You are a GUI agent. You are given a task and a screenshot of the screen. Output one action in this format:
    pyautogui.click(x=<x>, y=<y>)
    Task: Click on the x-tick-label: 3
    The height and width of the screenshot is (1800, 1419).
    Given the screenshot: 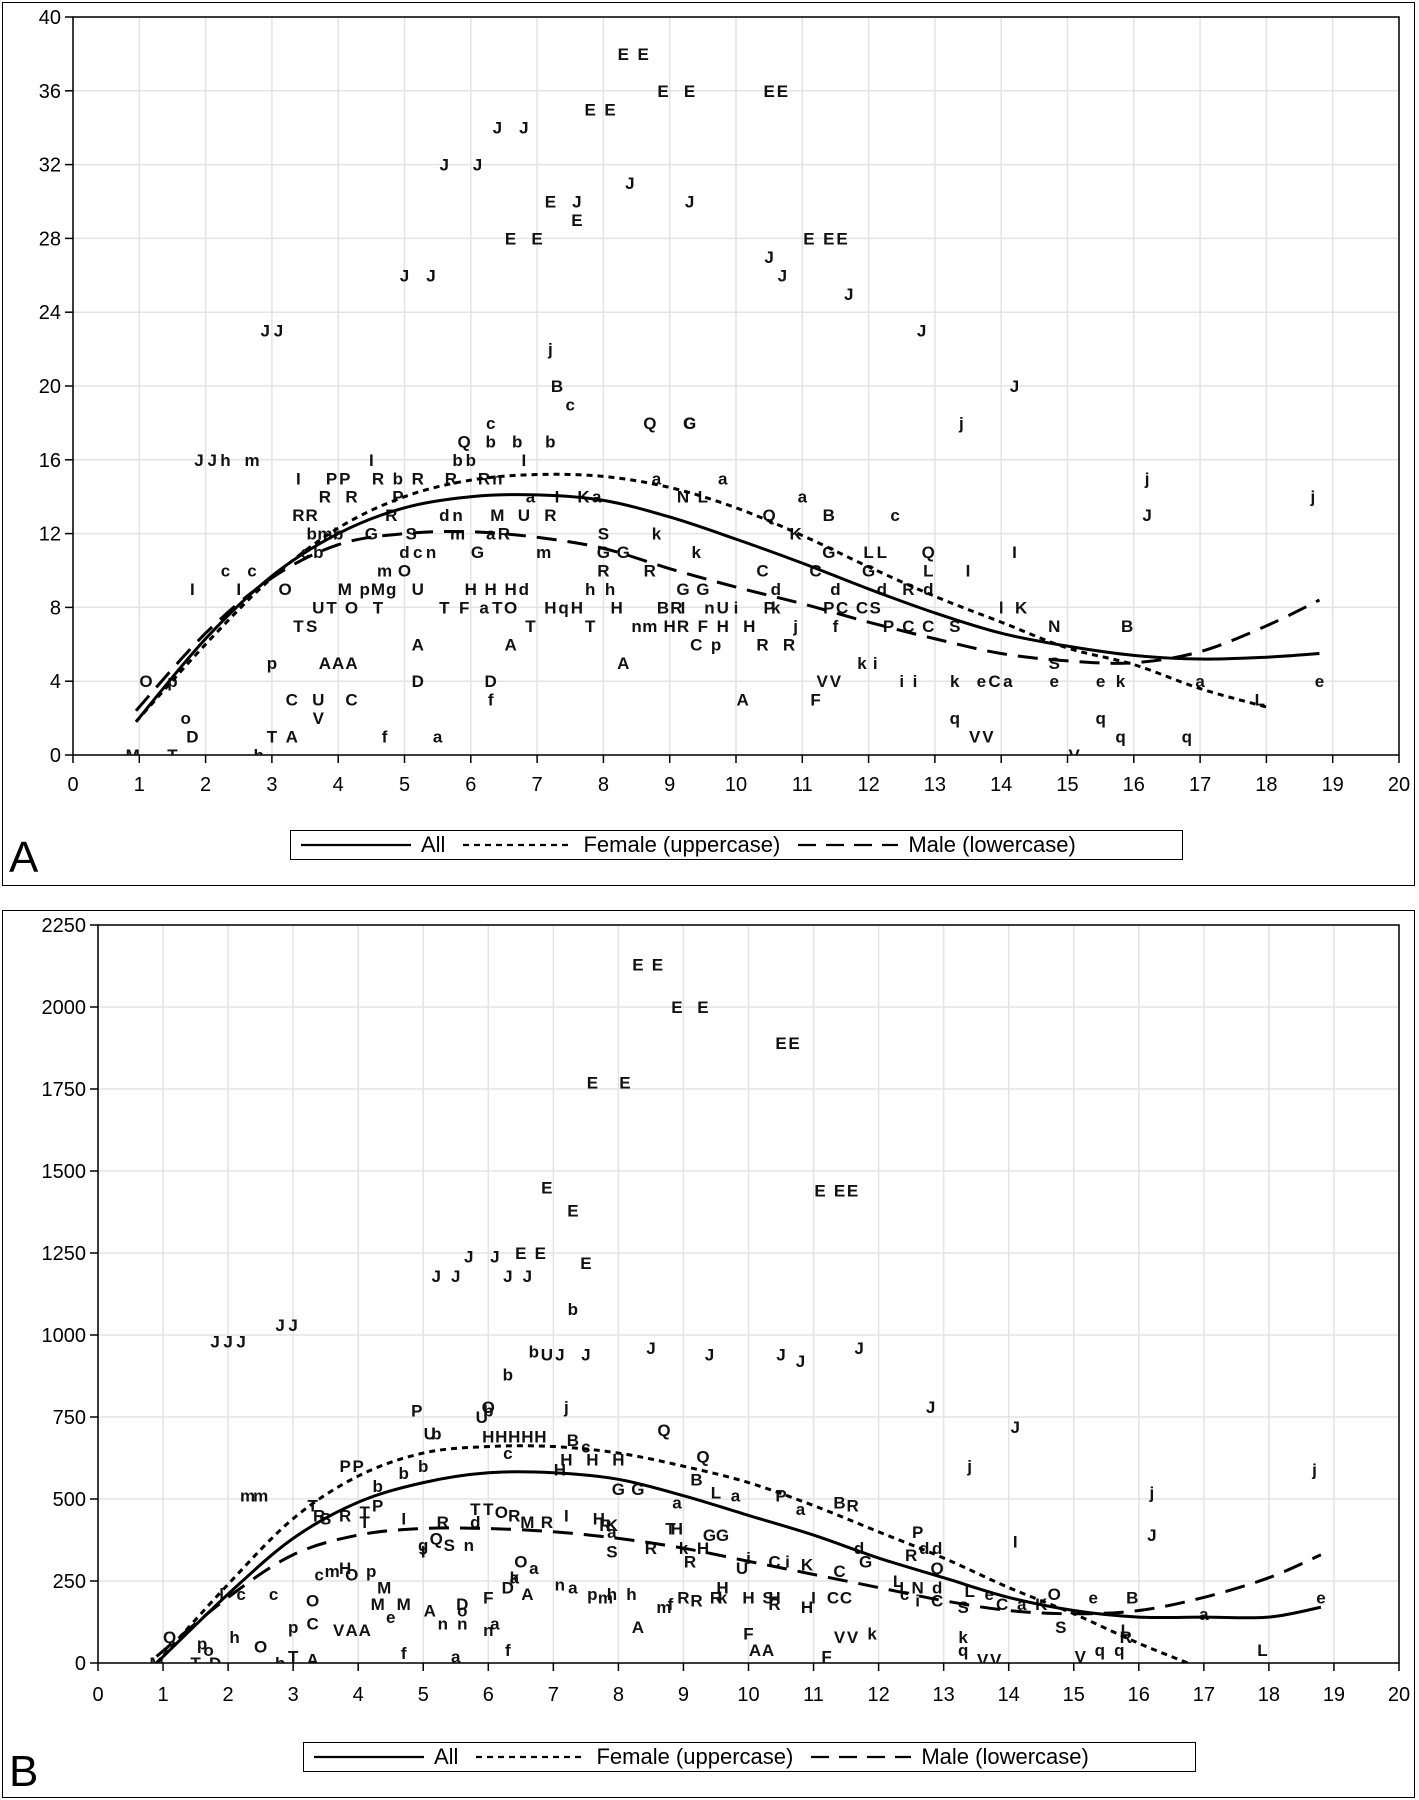 What is the action you would take?
    pyautogui.click(x=271, y=785)
    